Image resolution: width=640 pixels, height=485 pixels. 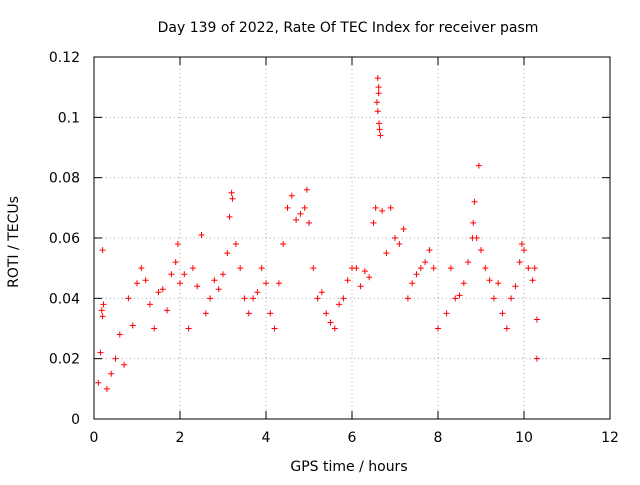 What do you see at coordinates (75, 420) in the screenshot?
I see `y-tick-label: 0` at bounding box center [75, 420].